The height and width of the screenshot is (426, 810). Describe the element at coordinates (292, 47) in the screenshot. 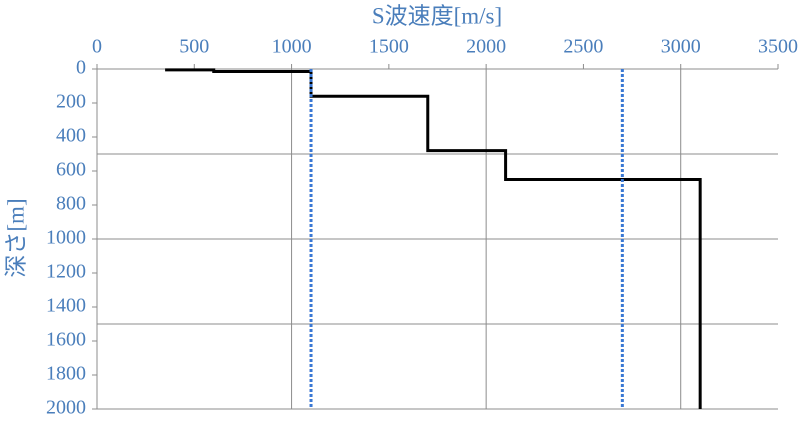

I see `x-tick-label: 1000` at that location.